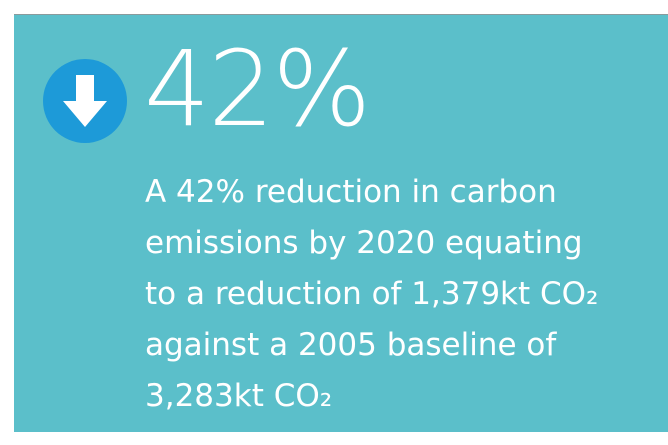 This screenshot has height=445, width=668. I want to click on stat-value: 42%, so click(257, 89).